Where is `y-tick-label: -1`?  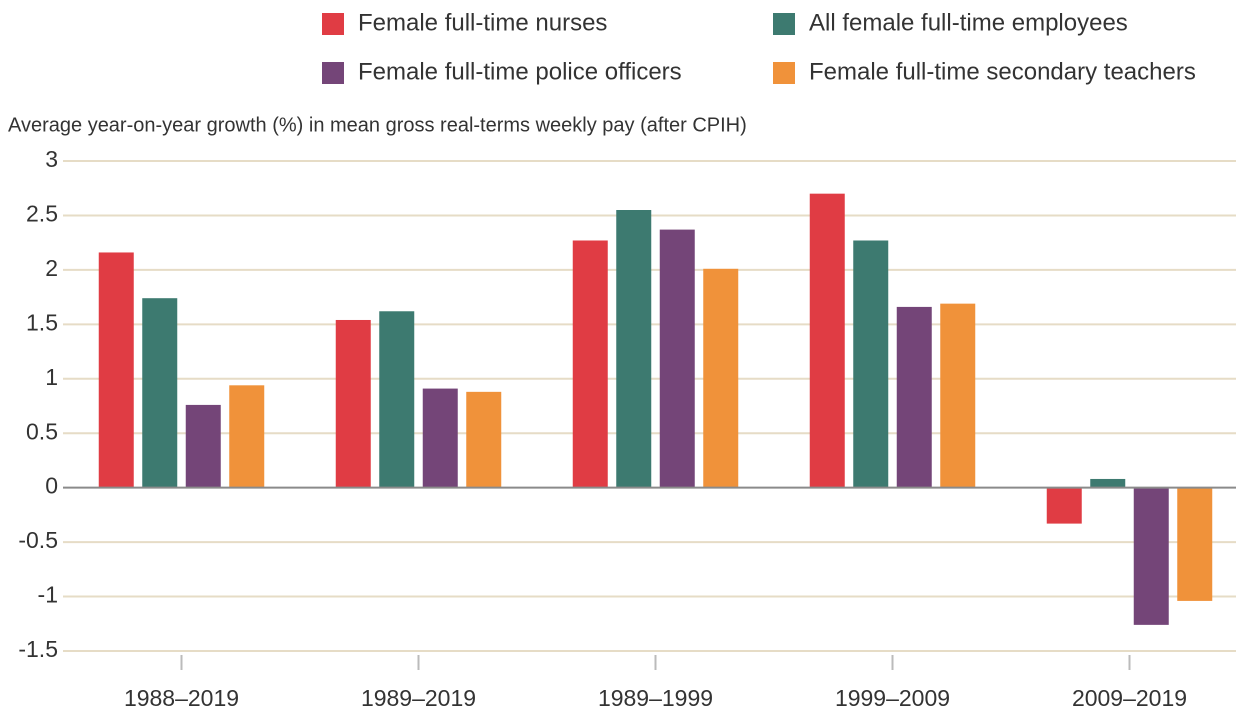 y-tick-label: -1 is located at coordinates (48, 595).